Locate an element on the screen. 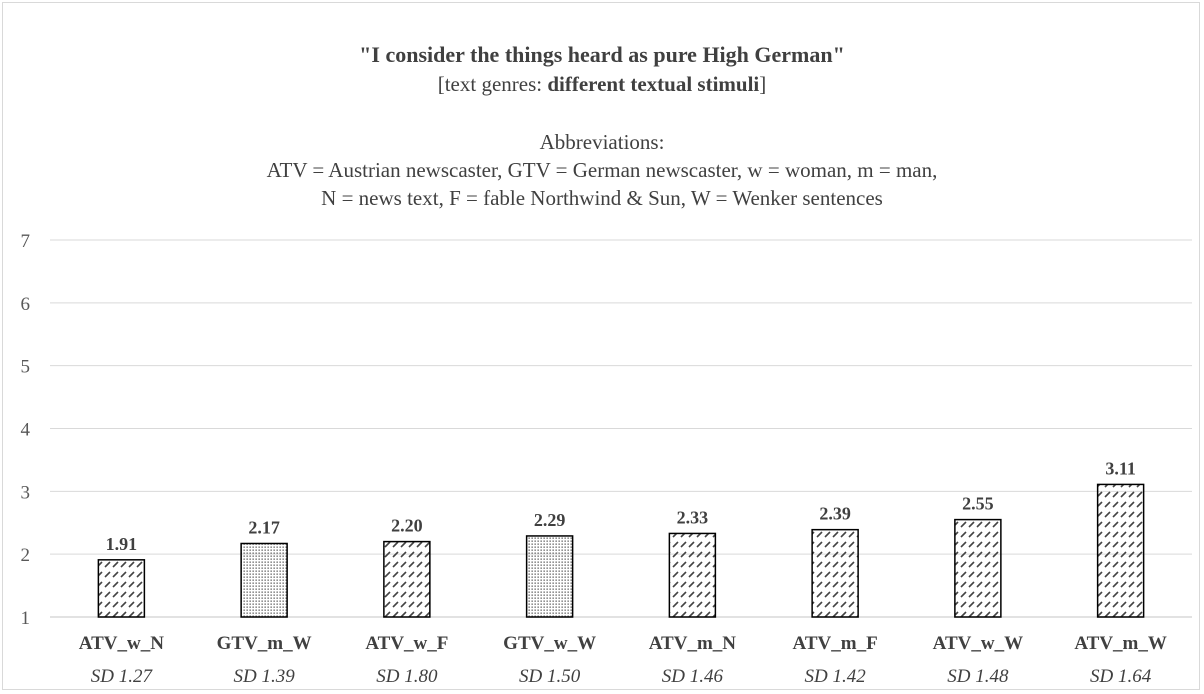 The height and width of the screenshot is (694, 1204). abbreviations-heading: Abbreviations: is located at coordinates (602, 142).